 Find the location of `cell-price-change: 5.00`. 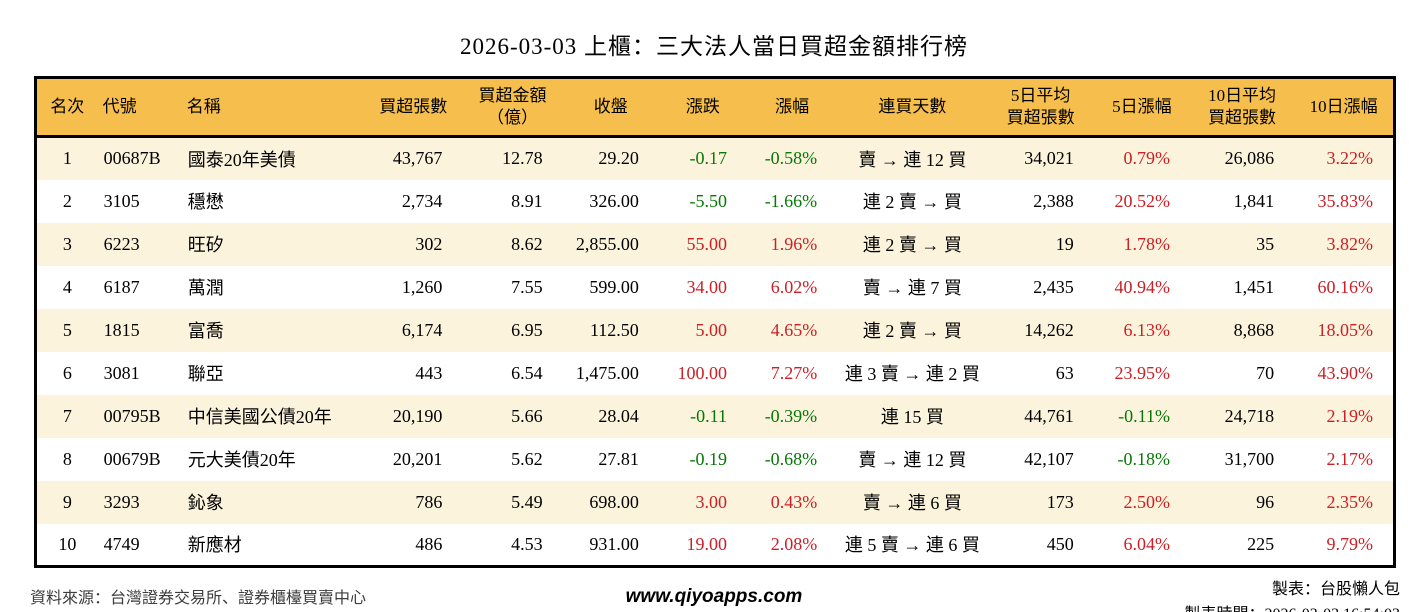

cell-price-change: 5.00 is located at coordinates (711, 329).